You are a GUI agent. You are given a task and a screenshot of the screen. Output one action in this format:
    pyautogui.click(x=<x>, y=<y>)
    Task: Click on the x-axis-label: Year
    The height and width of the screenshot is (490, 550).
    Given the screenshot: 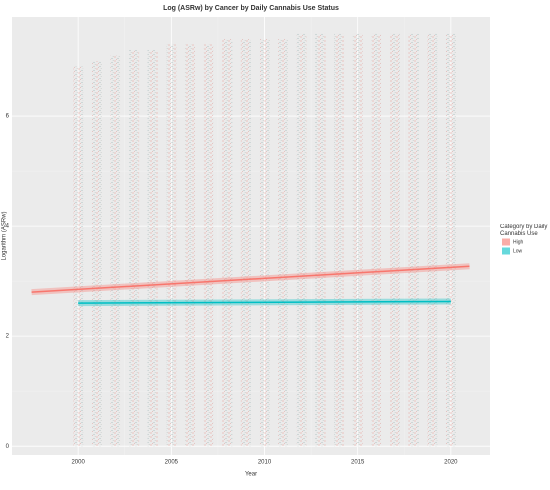 What is the action you would take?
    pyautogui.click(x=251, y=475)
    